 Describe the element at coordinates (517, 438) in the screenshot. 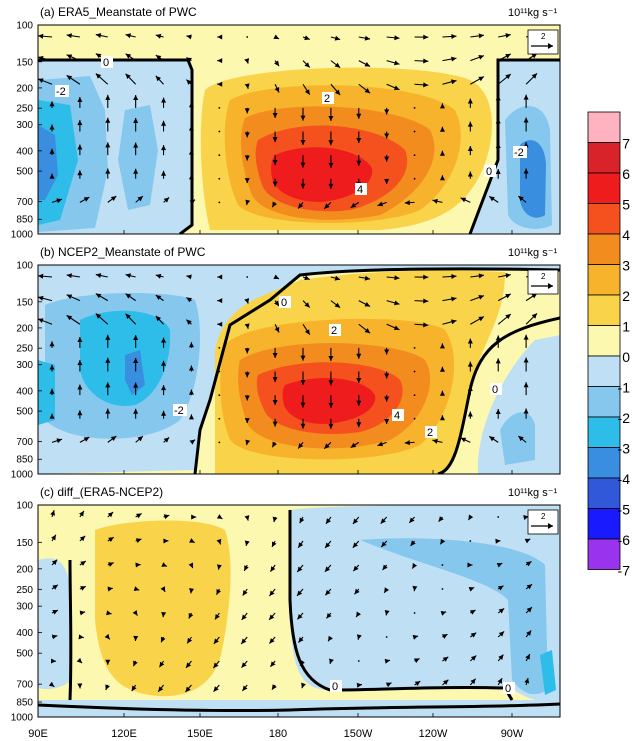

I see `panel-b-east-negative-core` at that location.